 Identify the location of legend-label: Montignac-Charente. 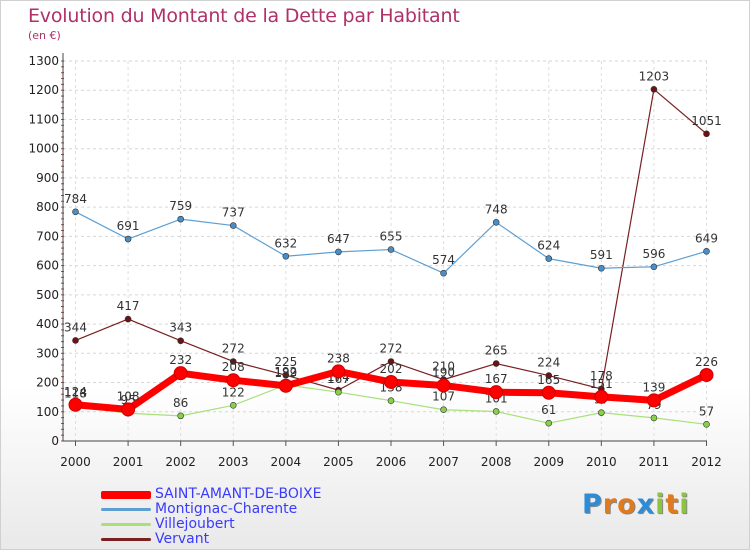
(226, 509).